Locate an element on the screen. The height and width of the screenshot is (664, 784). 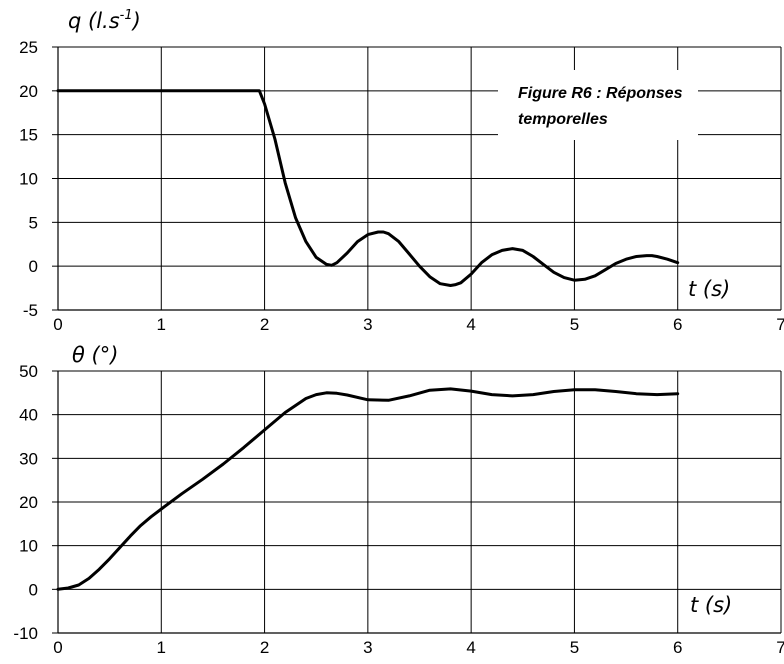
angle-x-tick-label: 1 is located at coordinates (161, 647).